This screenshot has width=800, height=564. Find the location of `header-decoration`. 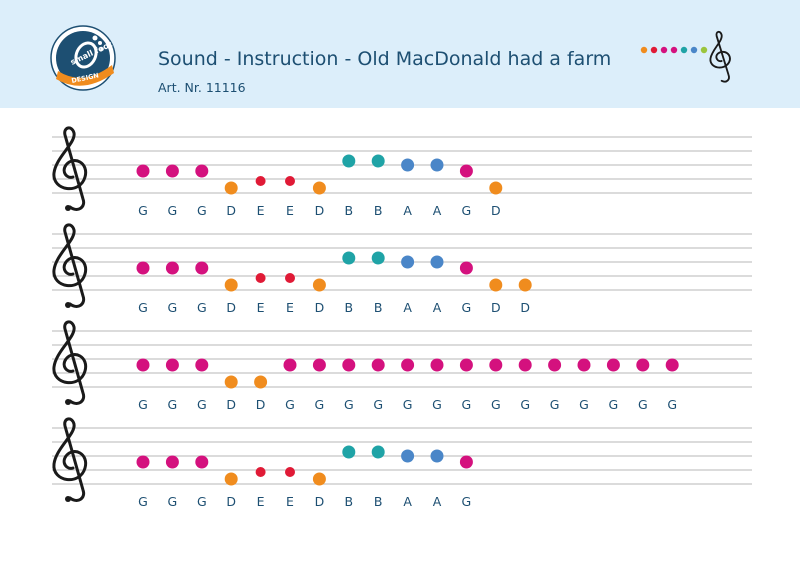

header-decoration is located at coordinates (685, 56).